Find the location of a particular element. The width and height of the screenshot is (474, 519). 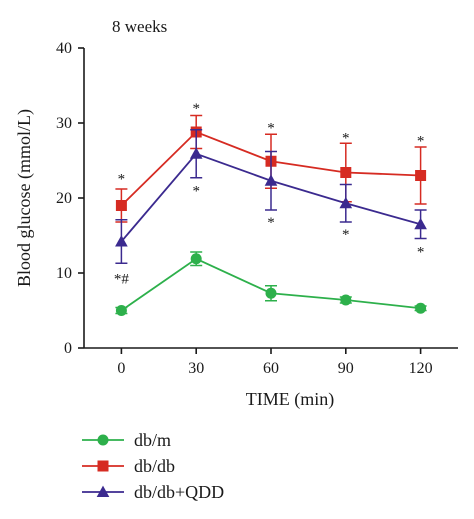

y-tick-label: 10 is located at coordinates (64, 273).